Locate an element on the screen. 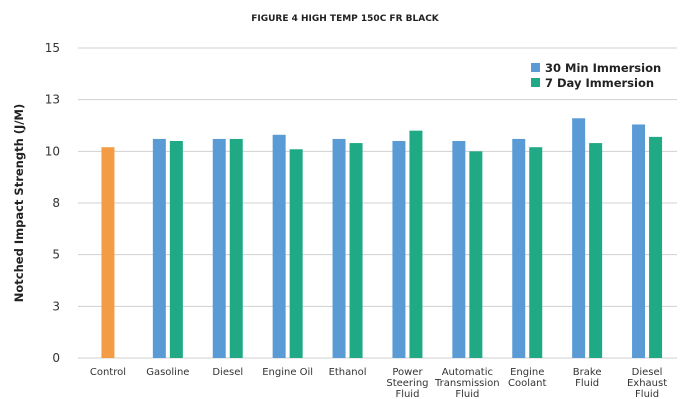  y-tick-label: 15 is located at coordinates (52, 48).